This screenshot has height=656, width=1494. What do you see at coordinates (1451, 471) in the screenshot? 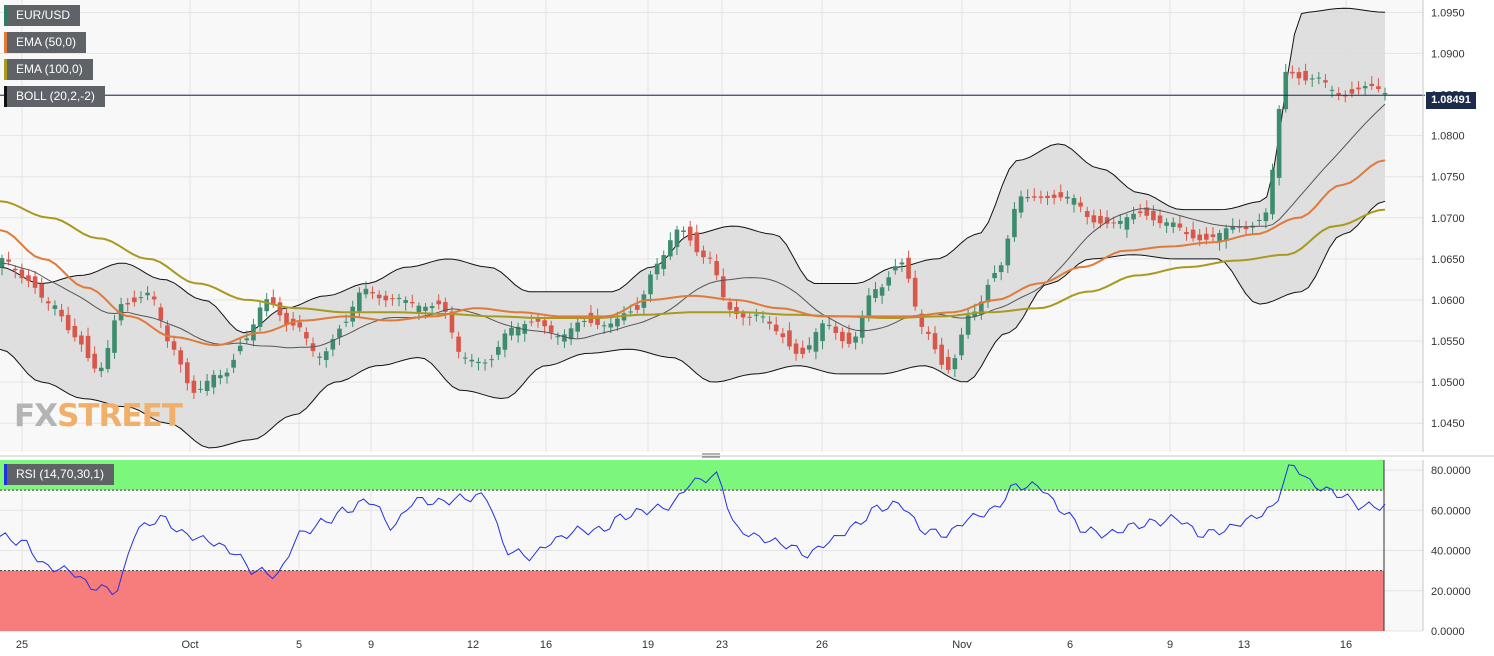
I see `rsi-tick-label: 80.0000` at bounding box center [1451, 471].